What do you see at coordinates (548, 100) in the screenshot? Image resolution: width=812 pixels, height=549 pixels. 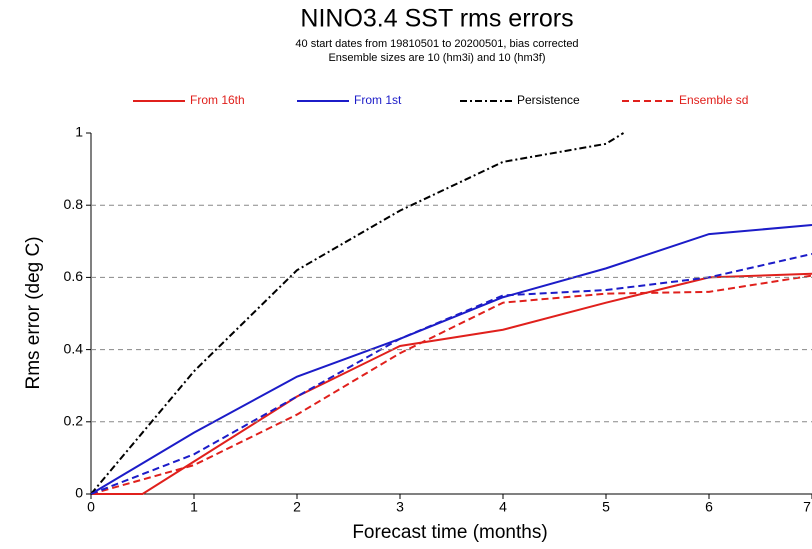 I see `legend-label: Persistence` at bounding box center [548, 100].